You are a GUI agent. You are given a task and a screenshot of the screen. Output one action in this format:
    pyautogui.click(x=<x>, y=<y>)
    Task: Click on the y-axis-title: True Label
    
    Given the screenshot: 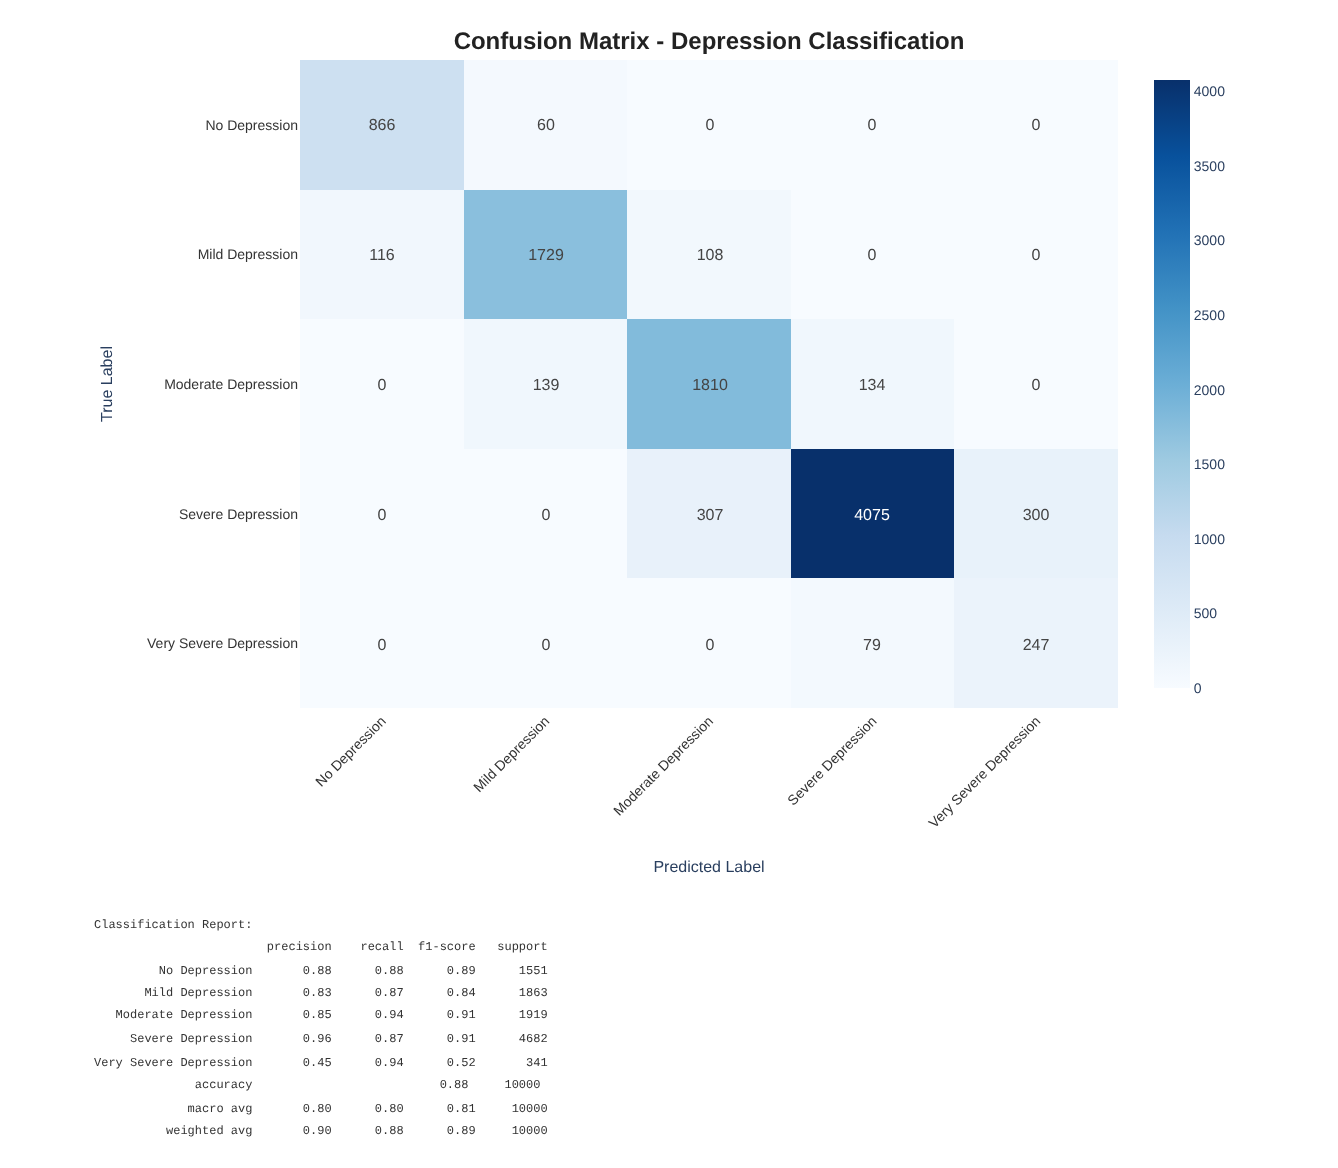 What is the action you would take?
    pyautogui.click(x=107, y=383)
    